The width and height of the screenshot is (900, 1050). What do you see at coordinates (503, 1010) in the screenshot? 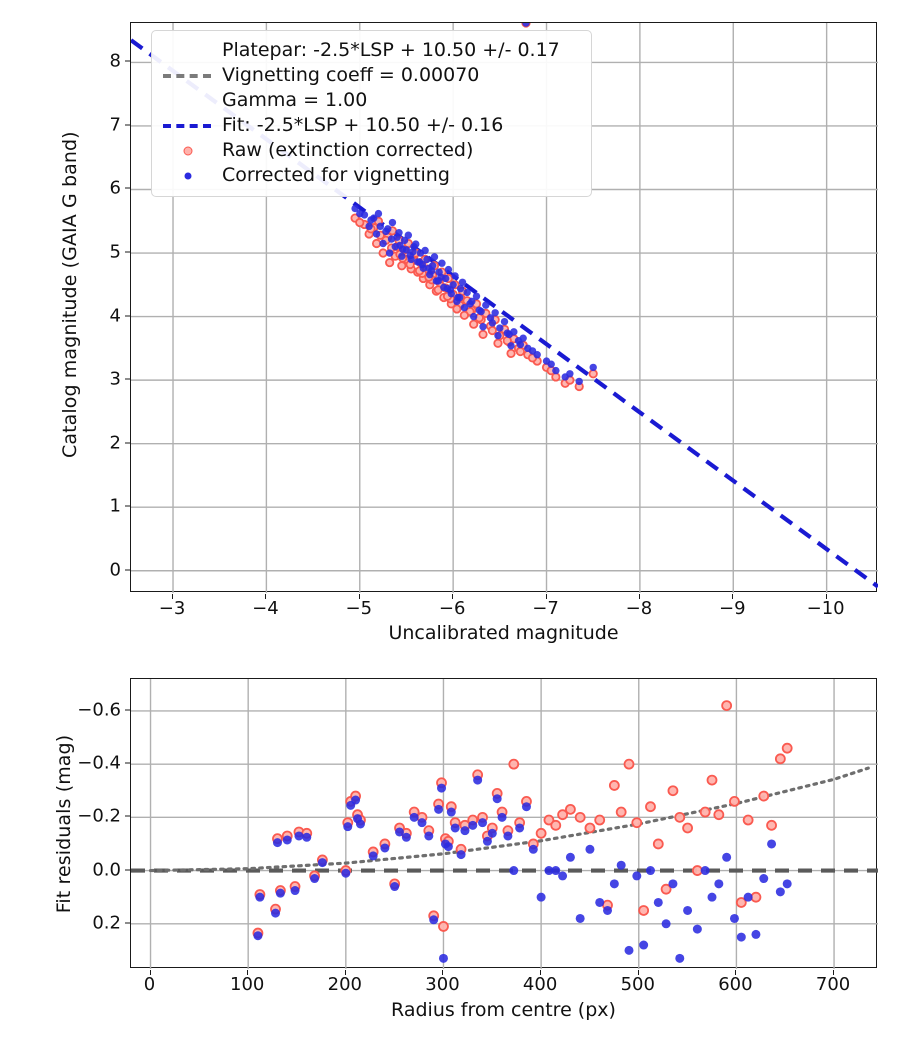
I see `bottom-panel-xlabel: Radius from centre (px)` at bounding box center [503, 1010].